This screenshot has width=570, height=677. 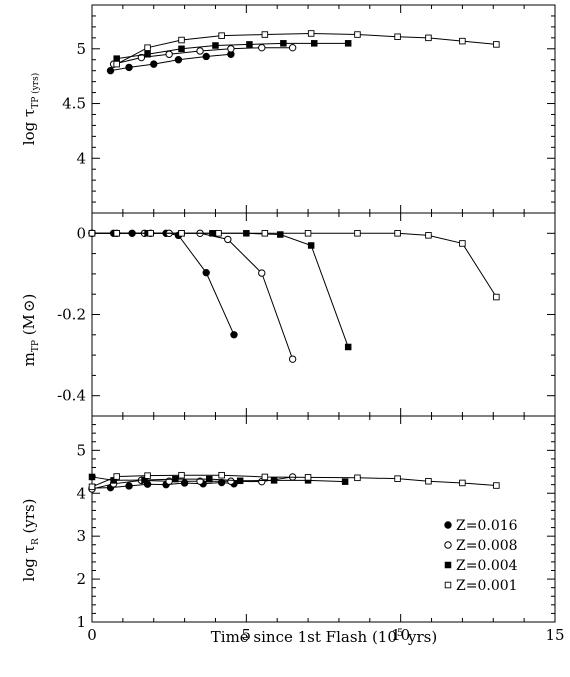 What do you see at coordinates (487, 566) in the screenshot?
I see `legend-label: Z=0.004` at bounding box center [487, 566].